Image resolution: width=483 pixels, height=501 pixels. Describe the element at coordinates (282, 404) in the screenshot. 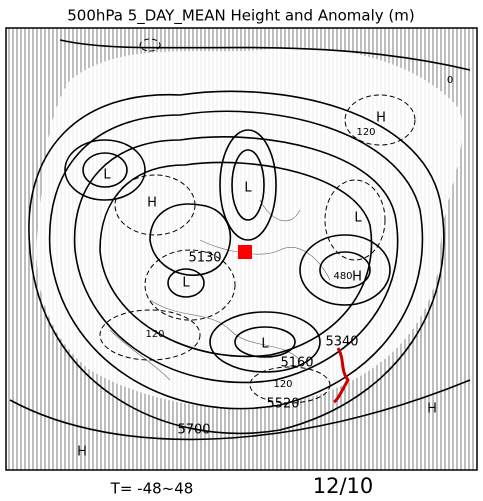

I see `height-label: 5520` at that location.